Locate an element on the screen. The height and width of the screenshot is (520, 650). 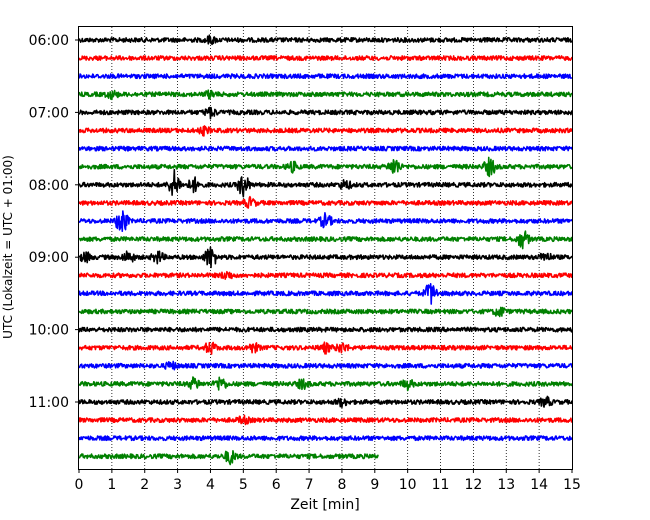
x-tick-label: 7 is located at coordinates (309, 485).